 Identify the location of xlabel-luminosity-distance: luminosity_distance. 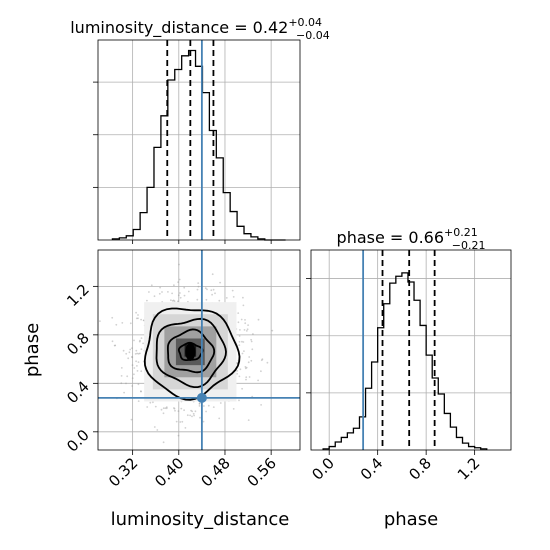
(200, 519).